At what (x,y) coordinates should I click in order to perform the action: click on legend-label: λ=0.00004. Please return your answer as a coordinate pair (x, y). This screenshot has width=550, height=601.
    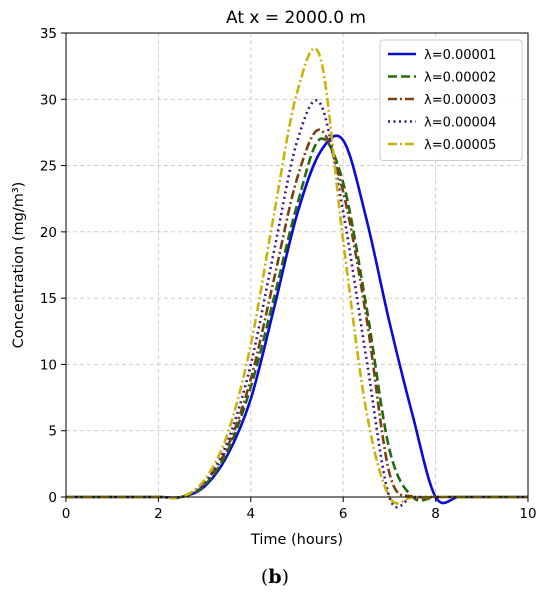
    Looking at the image, I should click on (460, 123).